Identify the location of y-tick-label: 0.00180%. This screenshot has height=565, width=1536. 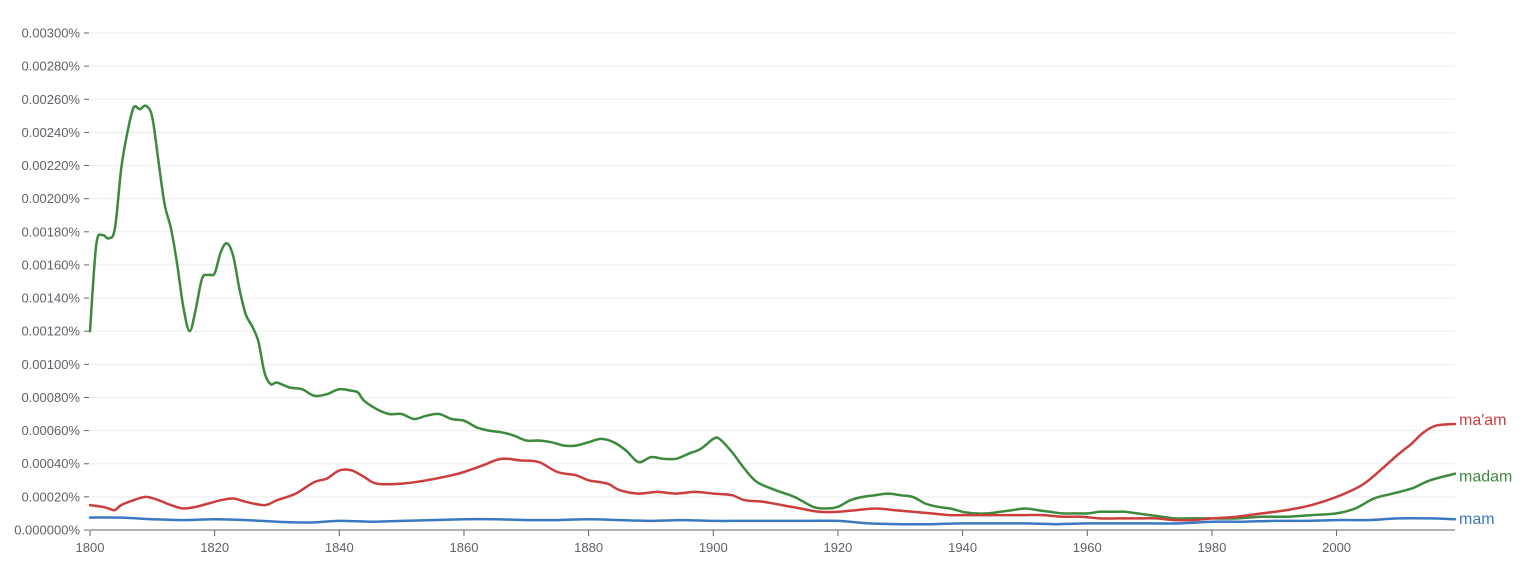
(50, 231).